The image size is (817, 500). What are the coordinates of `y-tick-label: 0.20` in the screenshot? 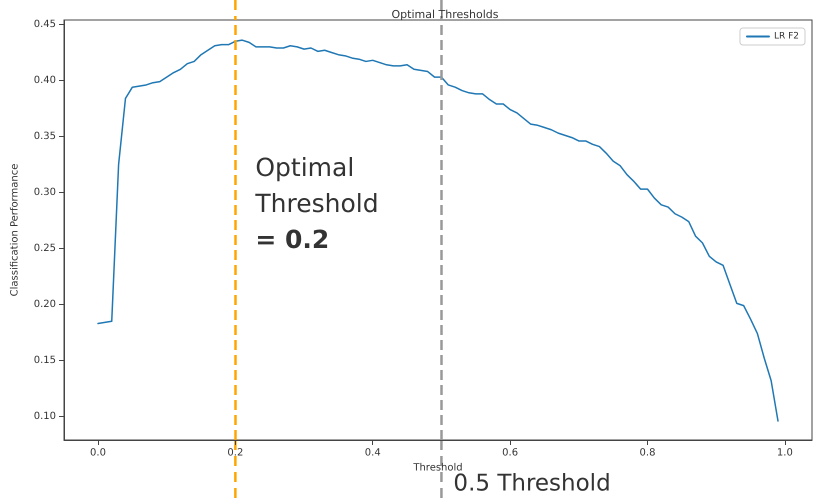 It's located at (45, 304).